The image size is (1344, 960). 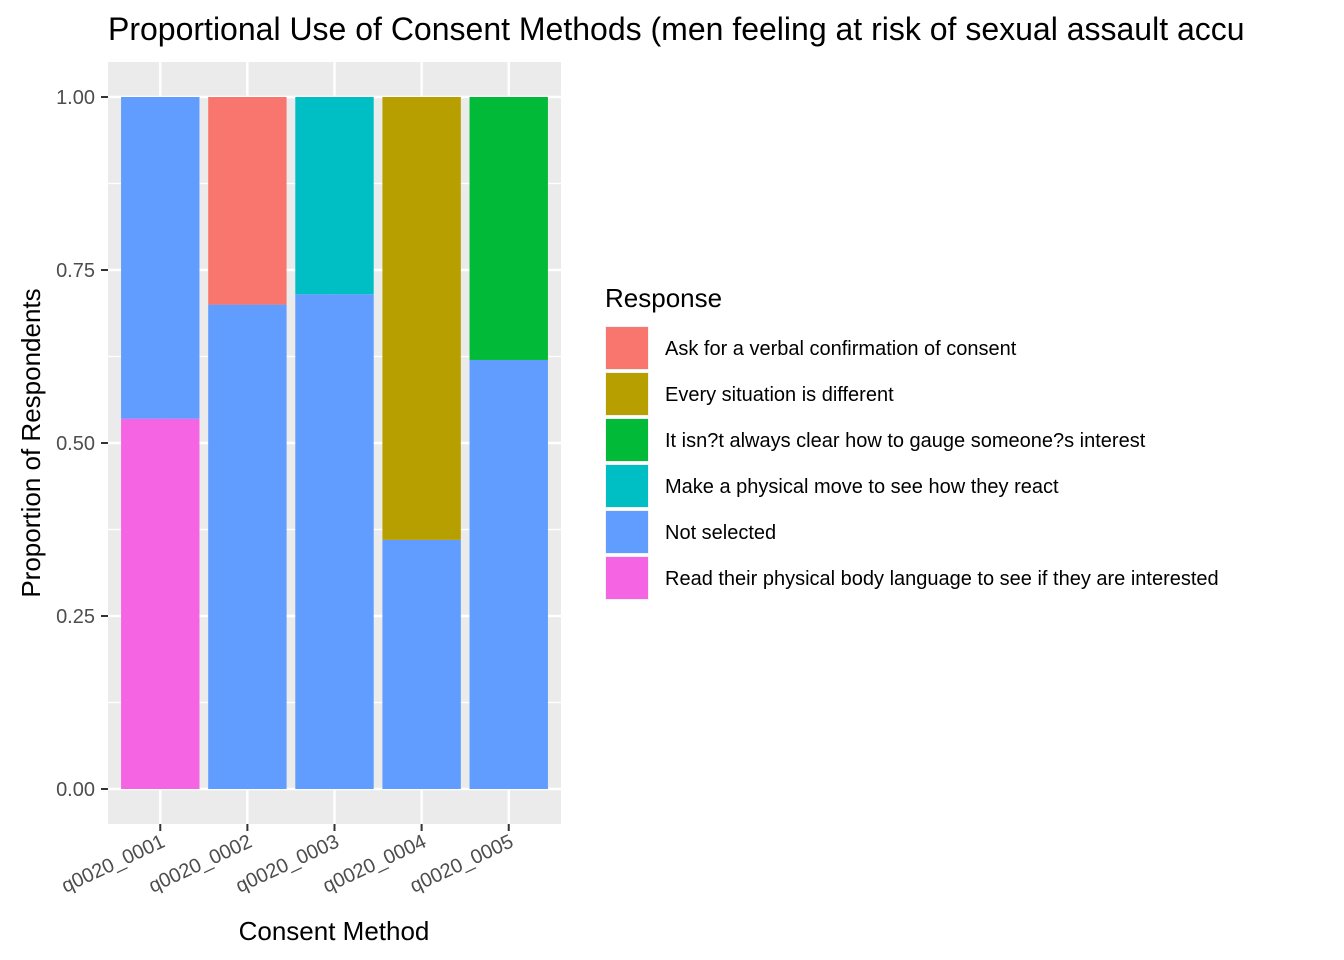 I want to click on y-tick-label: 0.00, so click(x=75, y=790).